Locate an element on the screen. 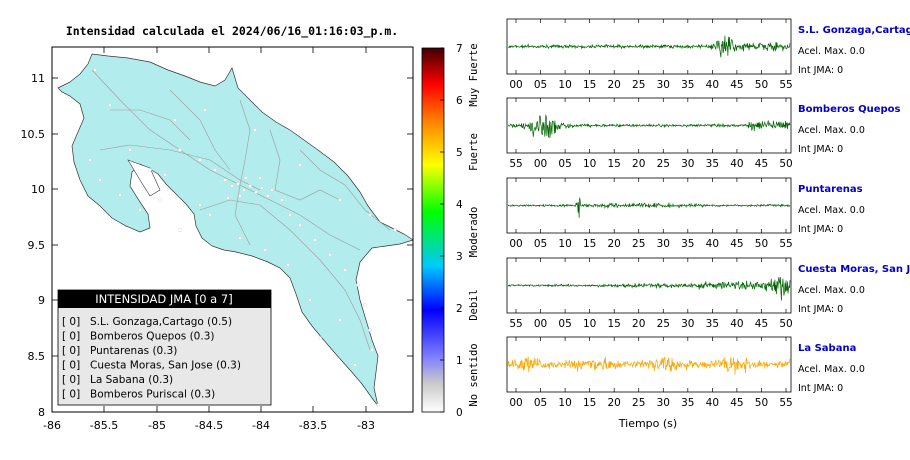  colorbar-tick-label: 0 is located at coordinates (459, 413).